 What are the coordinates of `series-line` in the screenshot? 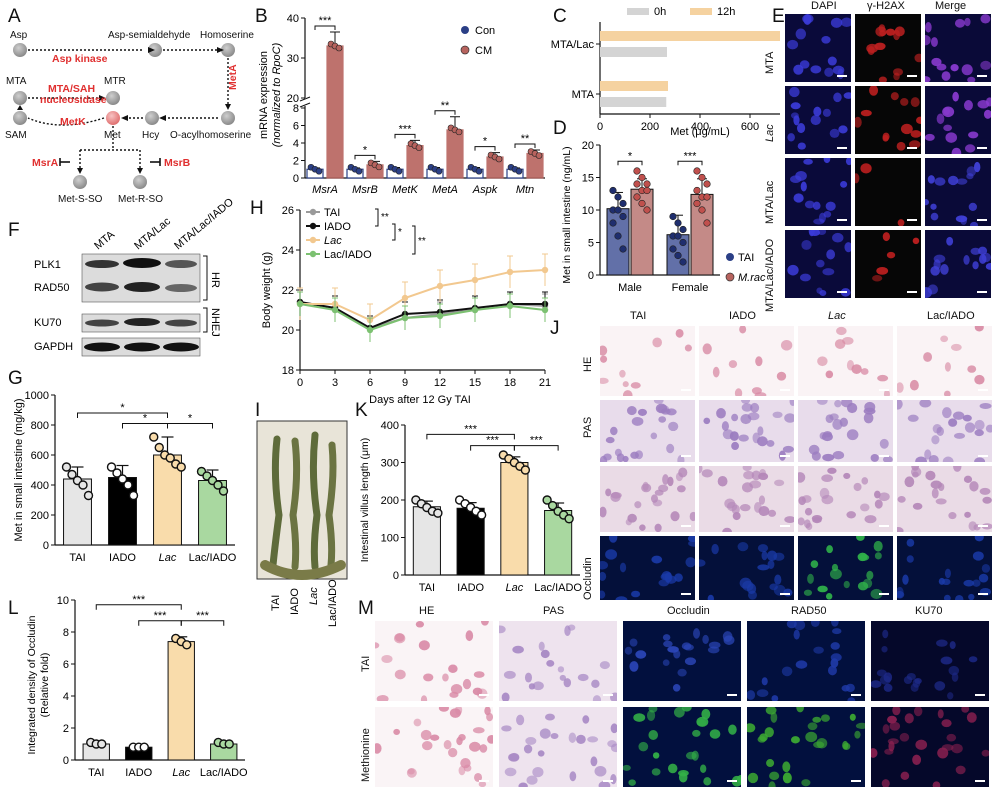 It's located at (423, 295).